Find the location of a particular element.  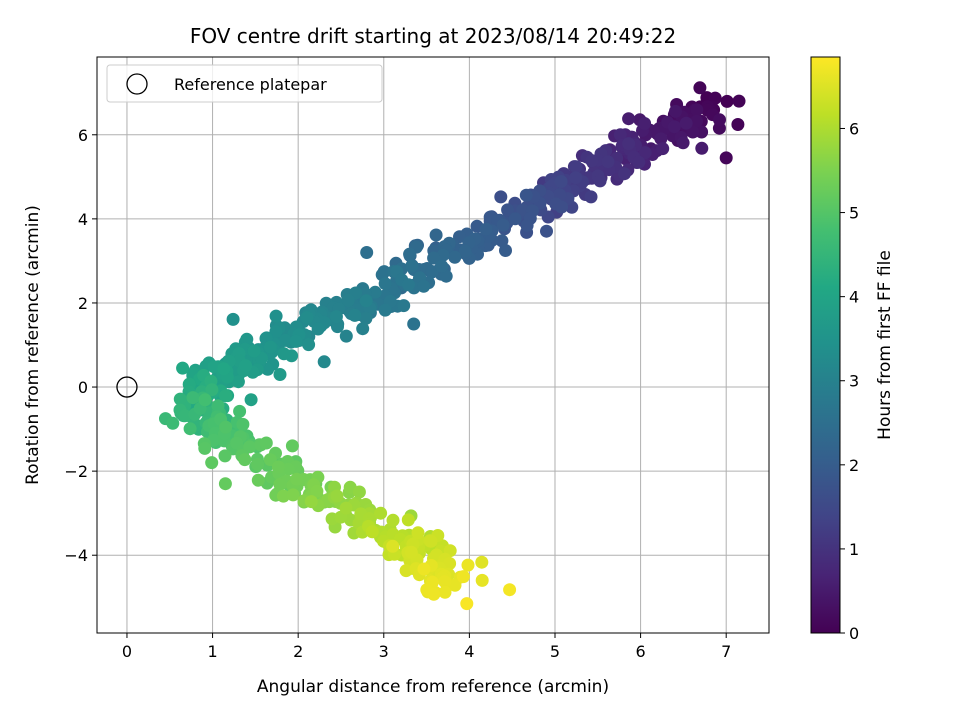

colorbar-gradient is located at coordinates (825, 345).